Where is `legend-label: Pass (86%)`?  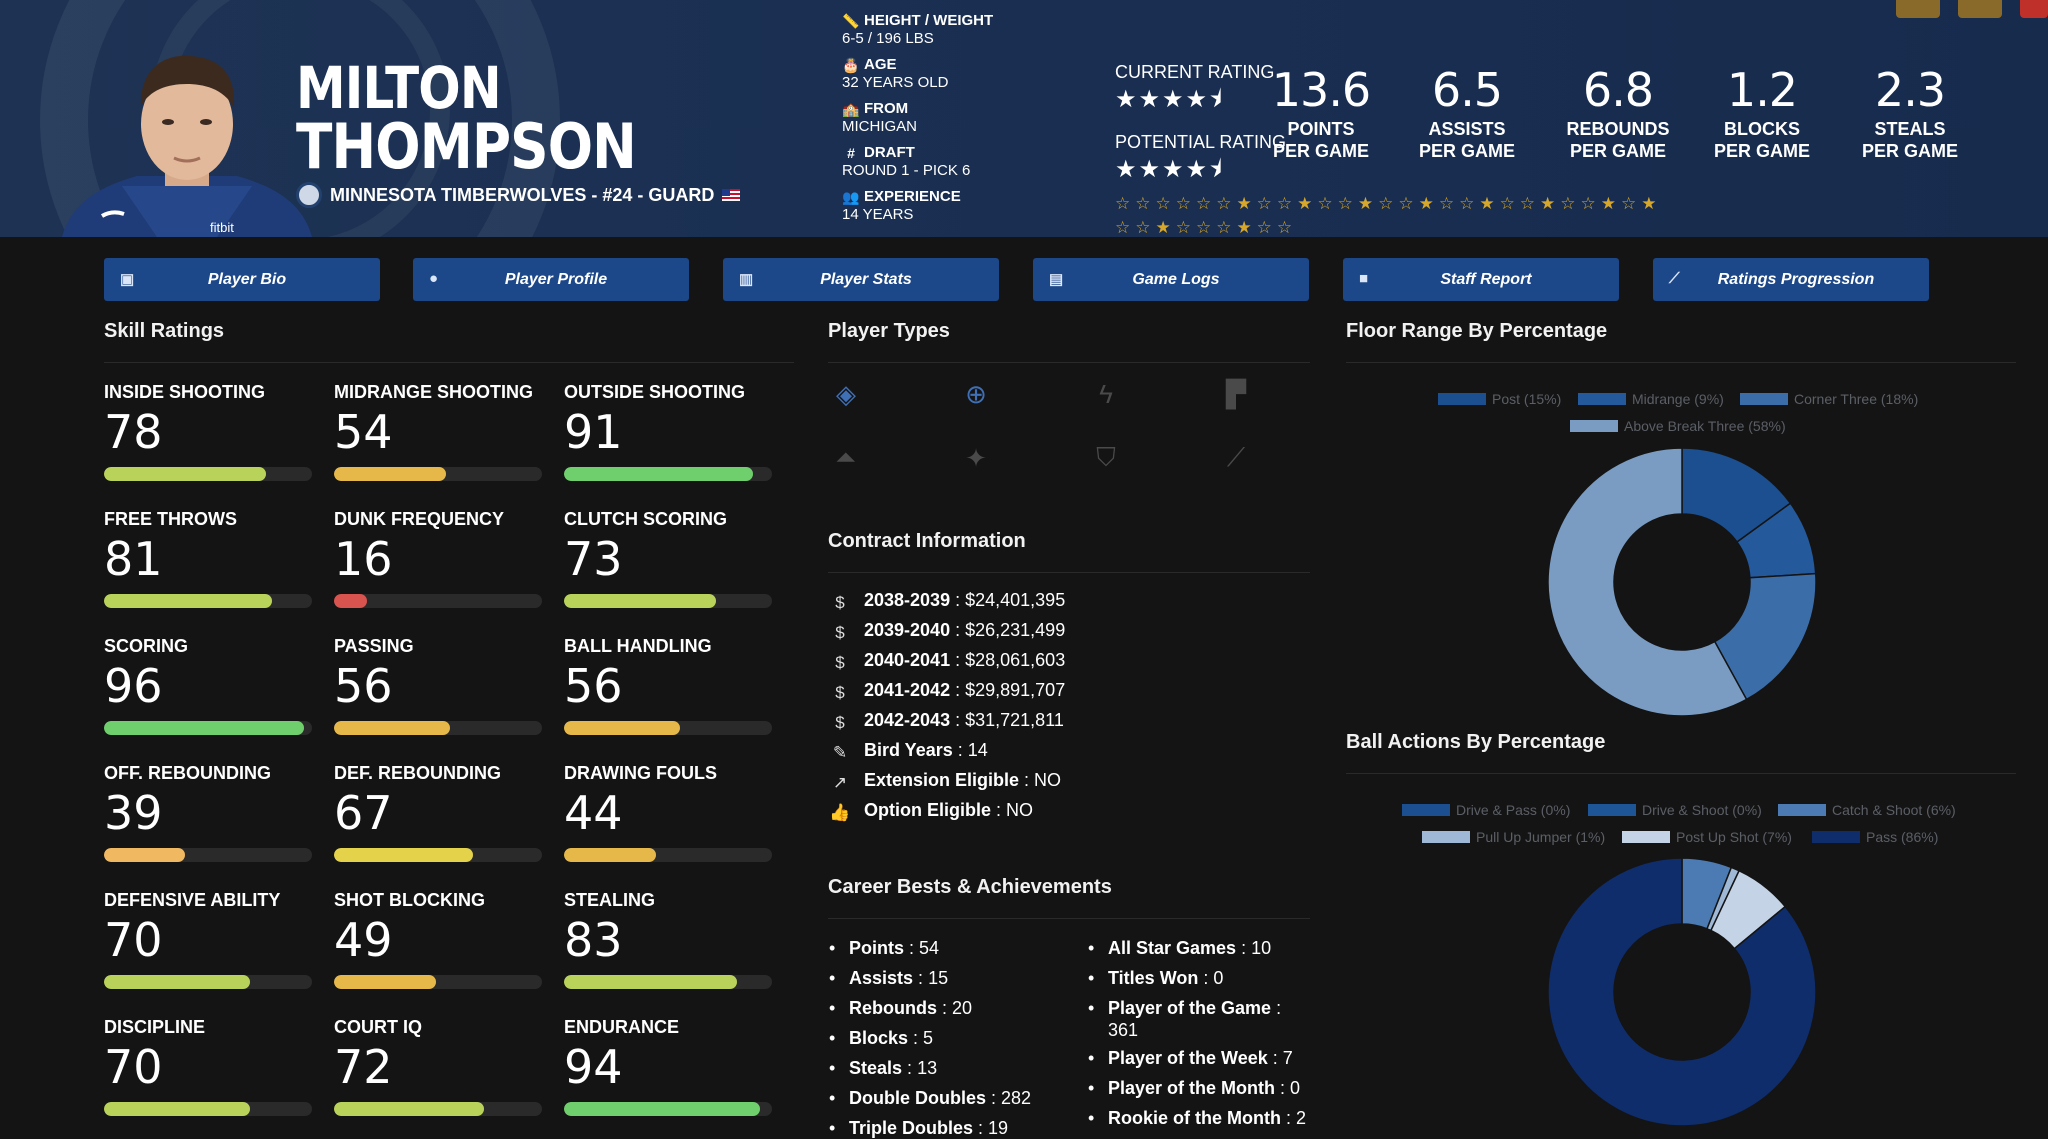
legend-label: Pass (86%) is located at coordinates (1902, 837).